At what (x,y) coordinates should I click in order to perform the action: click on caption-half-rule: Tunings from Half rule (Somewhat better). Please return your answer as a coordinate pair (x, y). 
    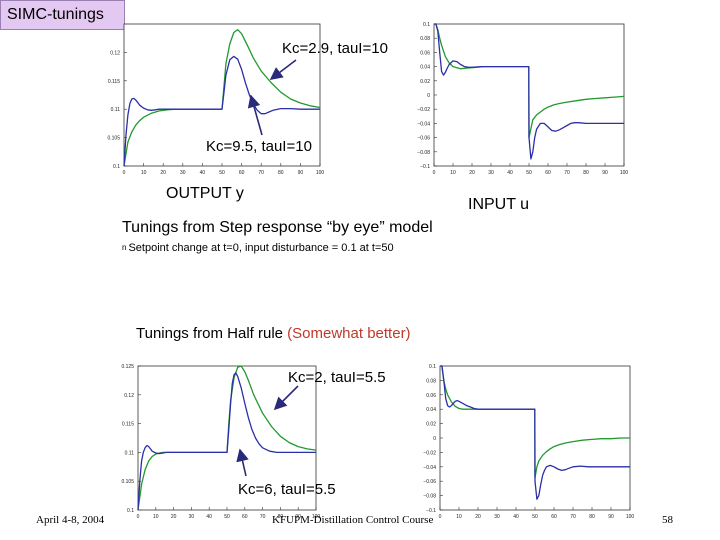
    Looking at the image, I should click on (273, 333).